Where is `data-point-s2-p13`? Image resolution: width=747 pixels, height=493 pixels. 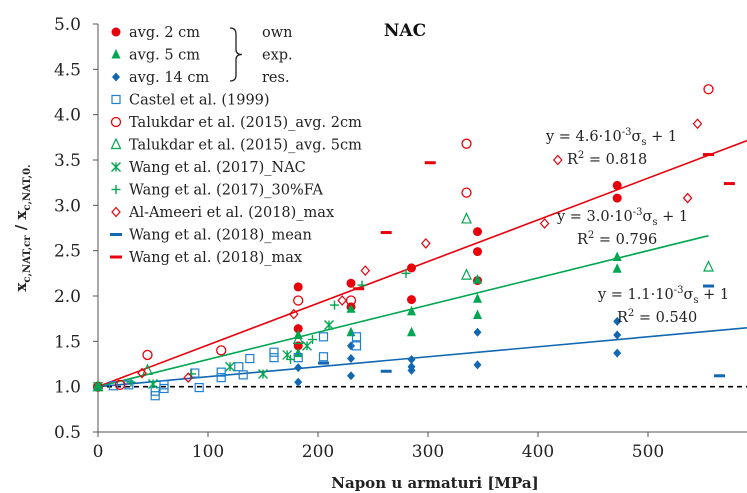 data-point-s2-p13 is located at coordinates (617, 353).